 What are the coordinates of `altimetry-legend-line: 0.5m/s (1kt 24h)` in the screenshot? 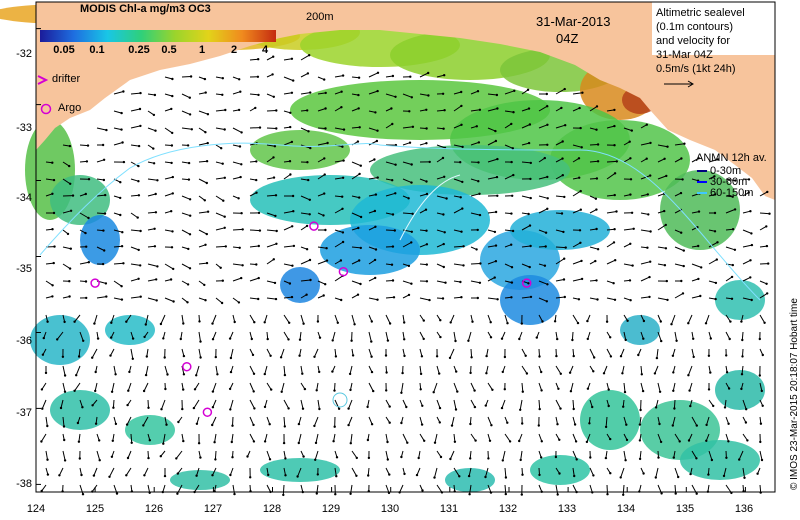 It's located at (696, 69).